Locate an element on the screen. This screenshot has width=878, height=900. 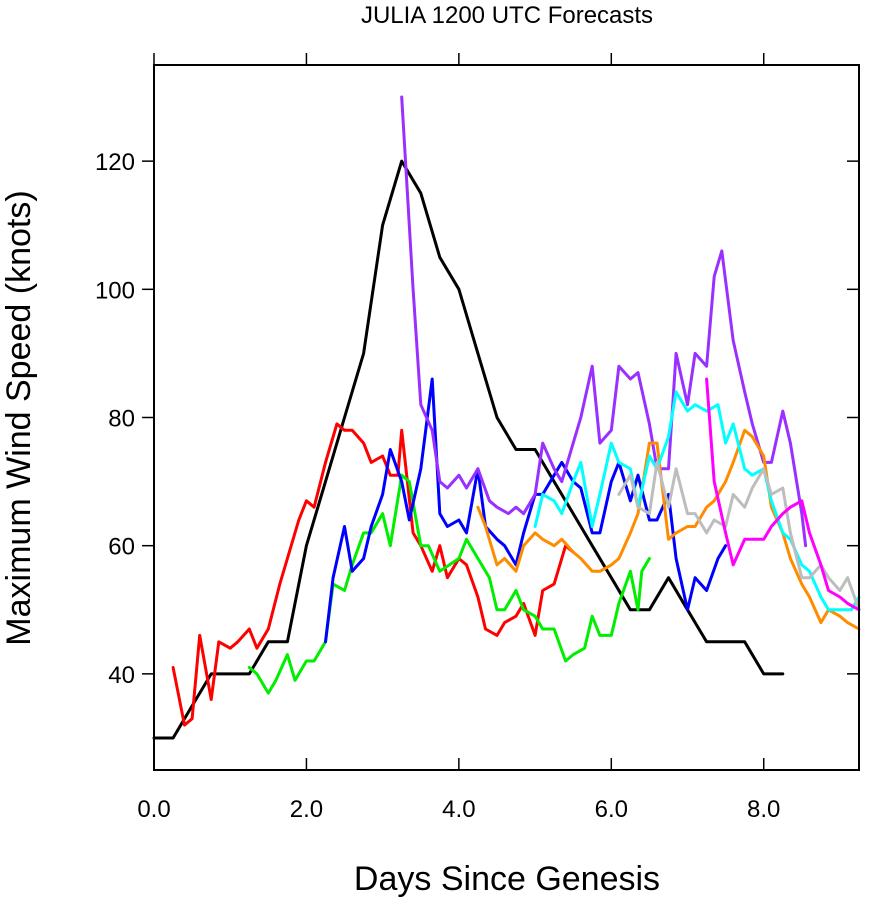
x-tick-label: 2.0 is located at coordinates (306, 809).